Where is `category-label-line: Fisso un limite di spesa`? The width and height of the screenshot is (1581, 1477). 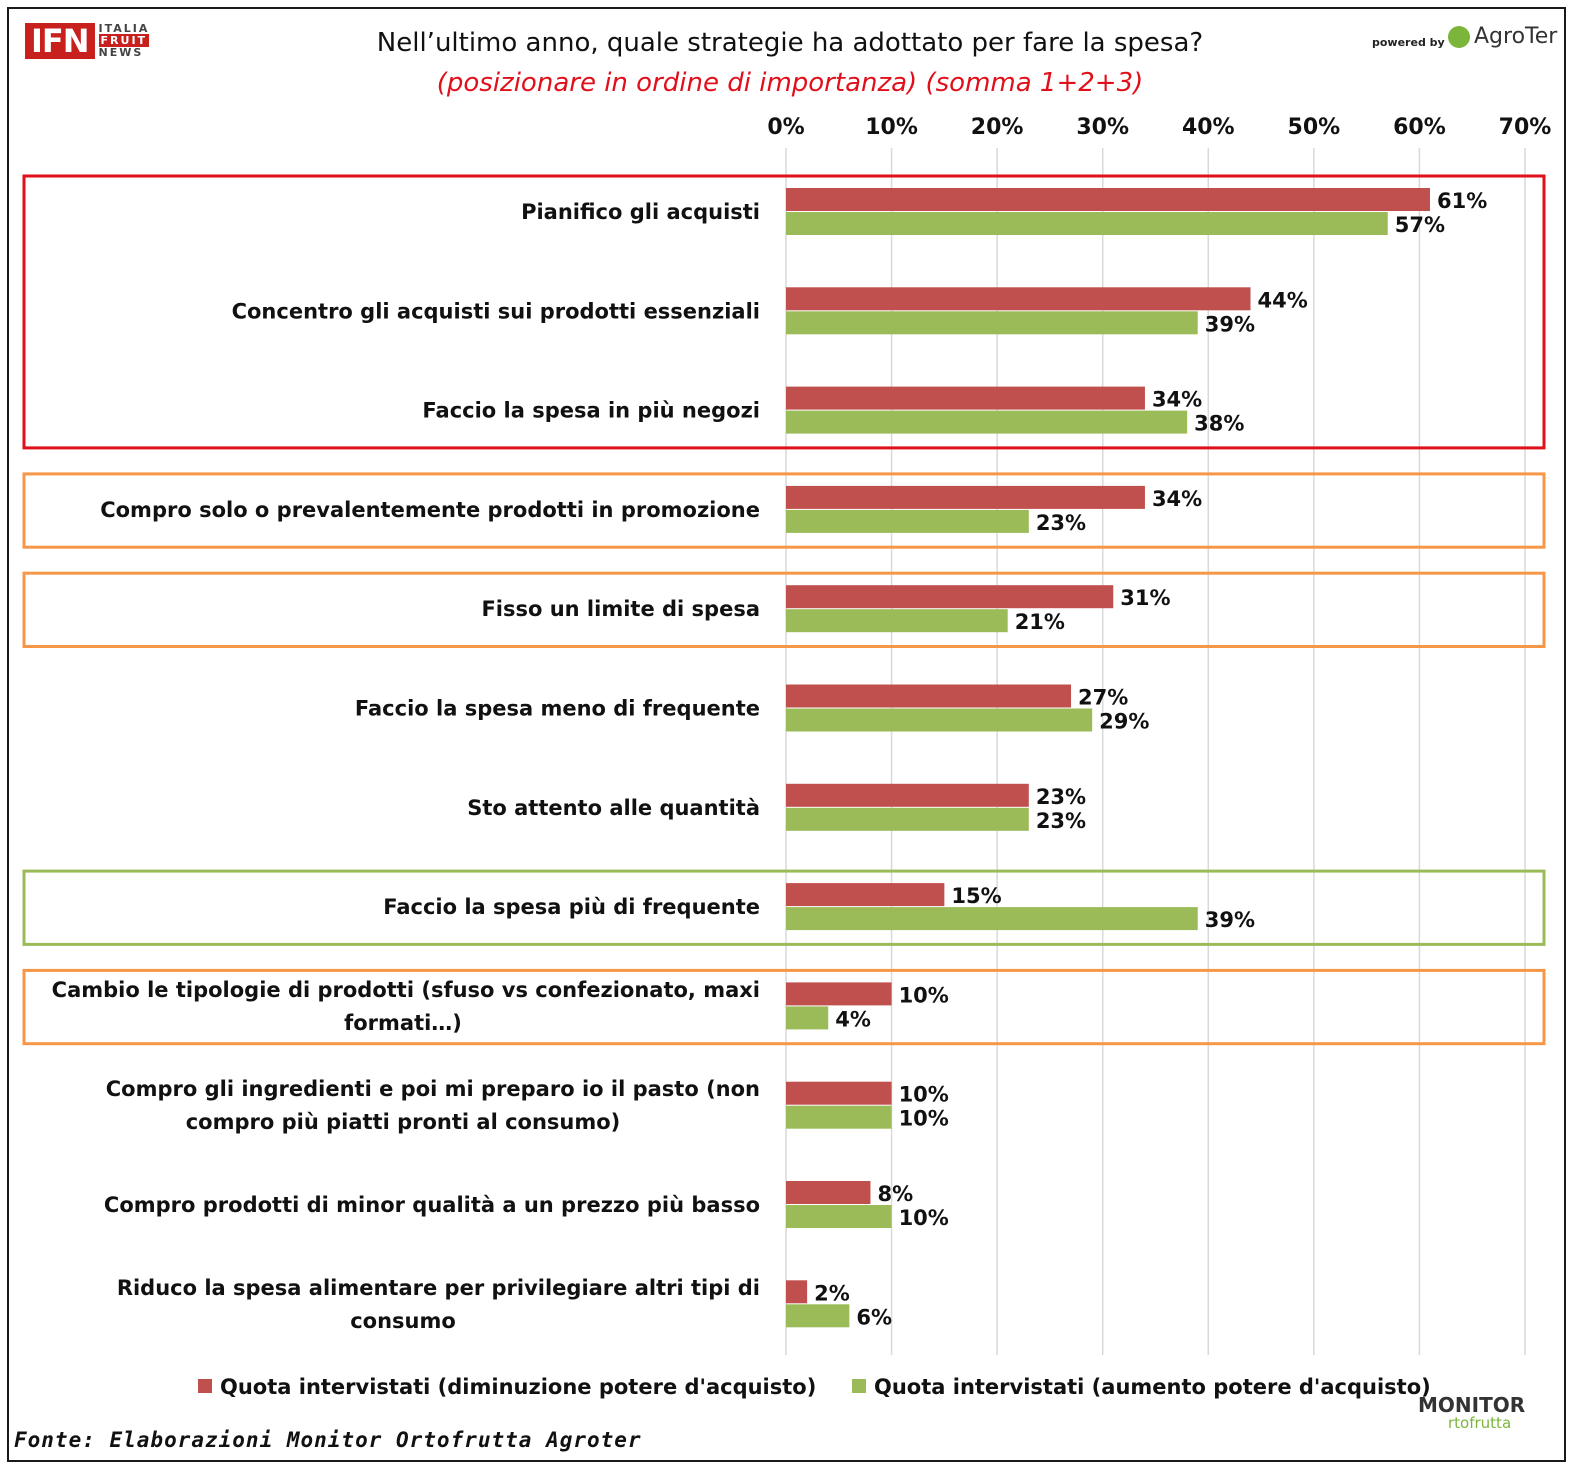 category-label-line: Fisso un limite di spesa is located at coordinates (620, 609).